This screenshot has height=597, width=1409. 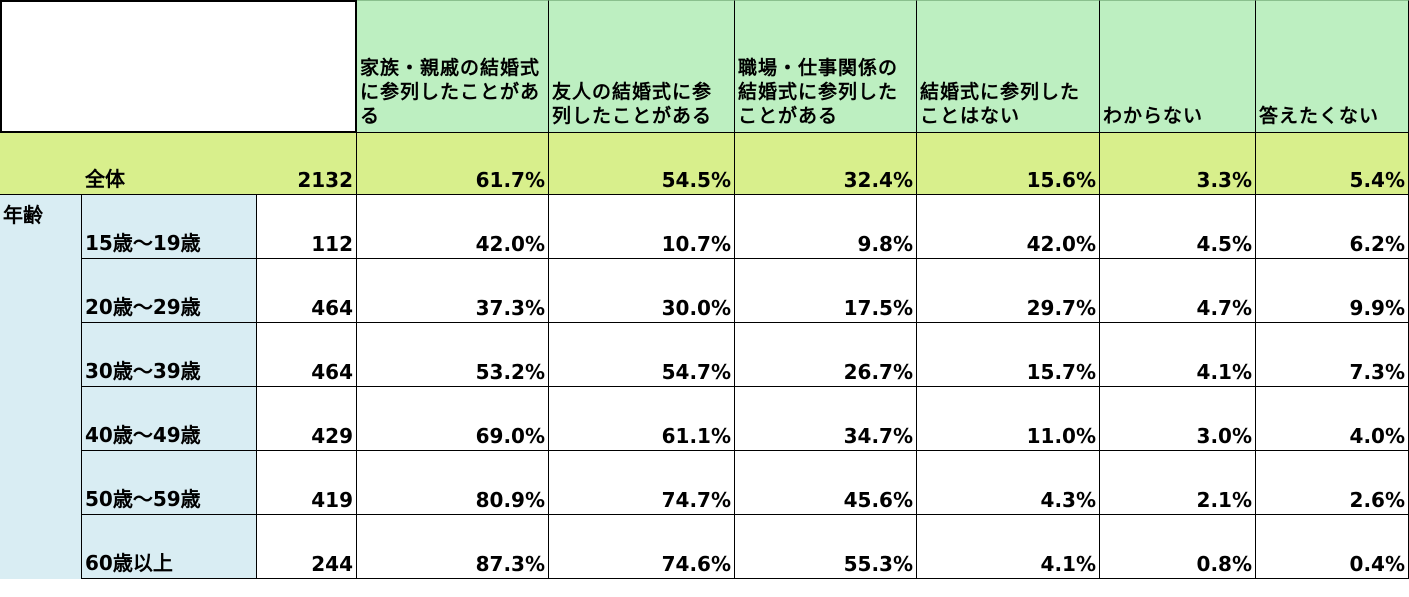 I want to click on table-cell: 80.9%, so click(x=453, y=483).